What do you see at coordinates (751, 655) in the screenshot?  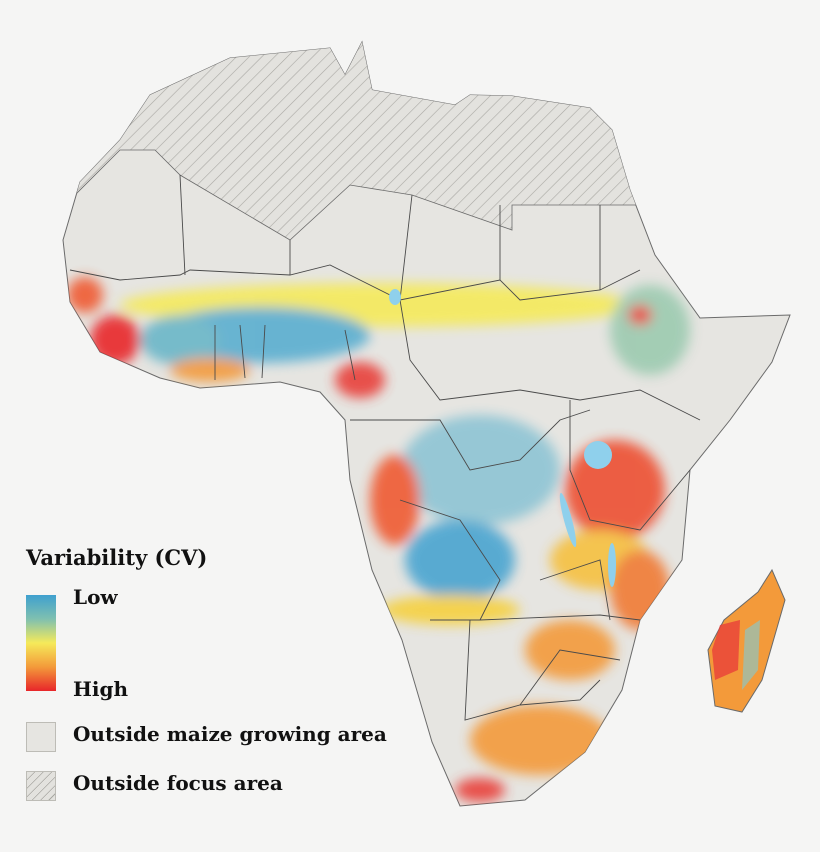 I see `madagascar-central-low` at bounding box center [751, 655].